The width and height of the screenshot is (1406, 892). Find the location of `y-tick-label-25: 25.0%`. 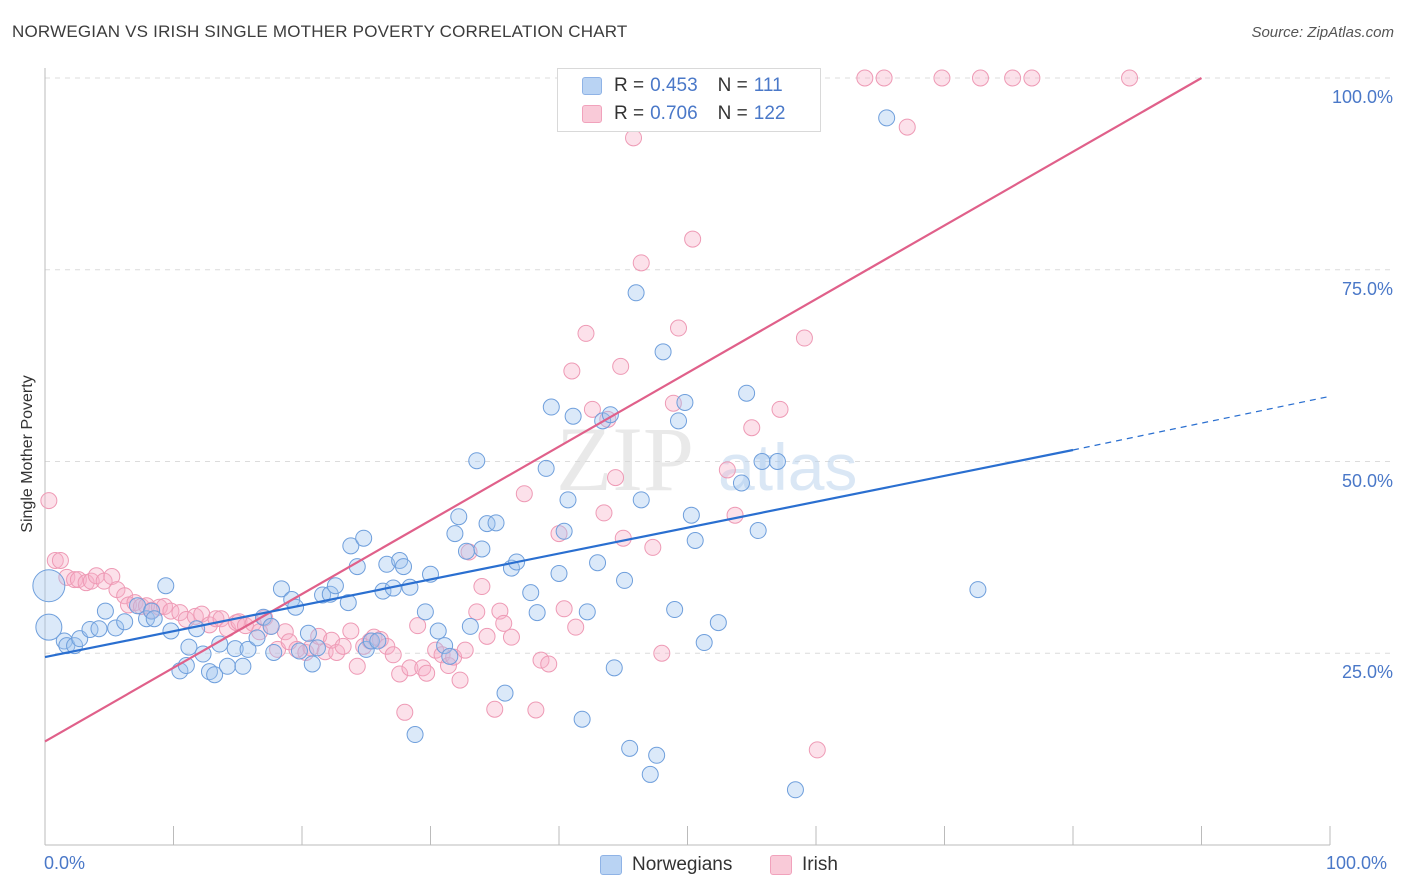

y-tick-label-25: 25.0% is located at coordinates (1367, 672).